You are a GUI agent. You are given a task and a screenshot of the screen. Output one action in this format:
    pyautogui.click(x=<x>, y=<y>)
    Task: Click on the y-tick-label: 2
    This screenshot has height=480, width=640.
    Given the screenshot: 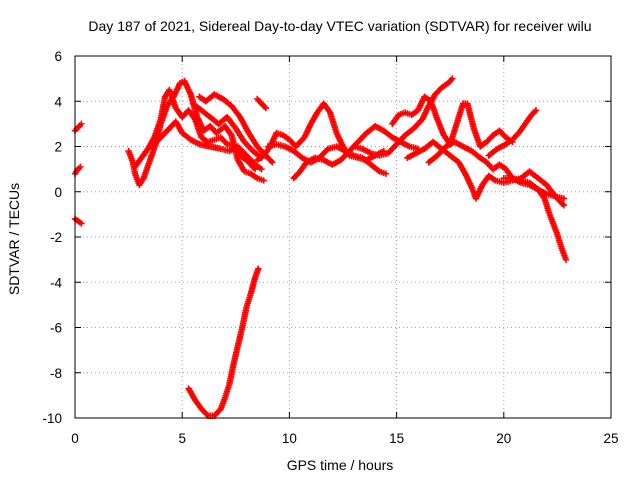 What is the action you would take?
    pyautogui.click(x=58, y=147)
    